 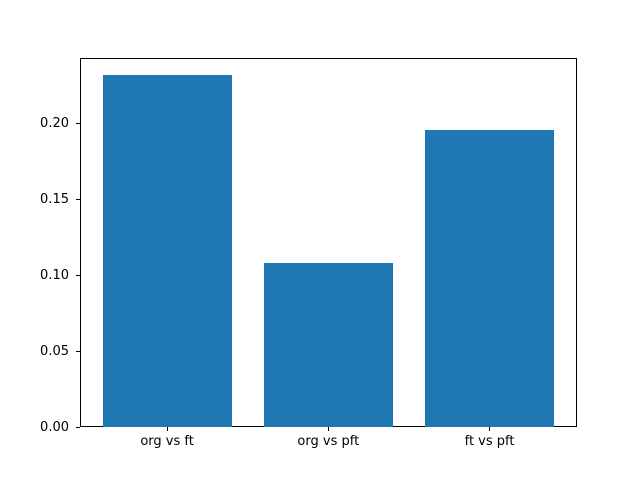 I want to click on x-tick-label: ft vs pft, so click(x=489, y=442).